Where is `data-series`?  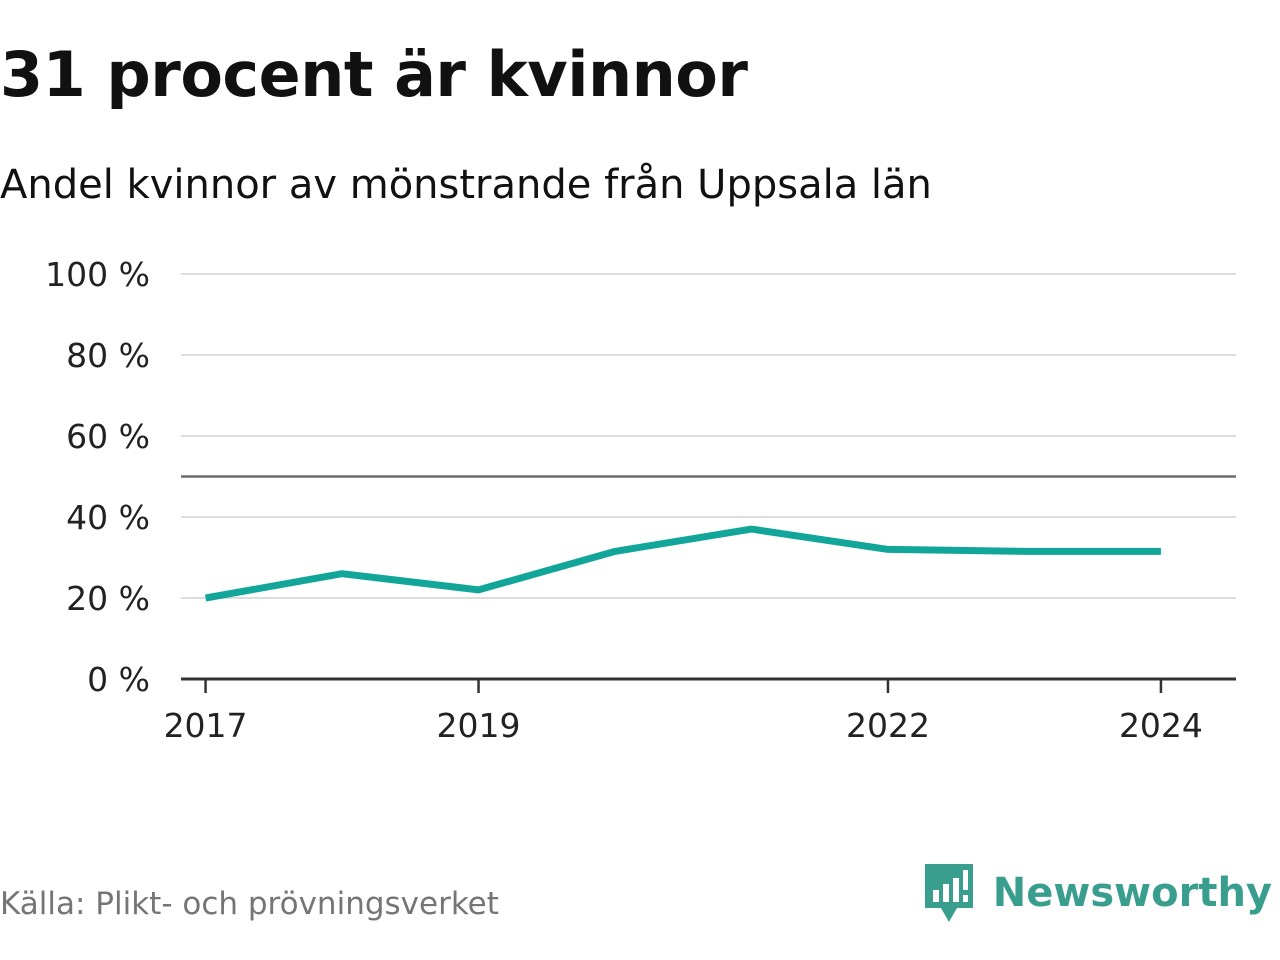
data-series is located at coordinates (682, 563).